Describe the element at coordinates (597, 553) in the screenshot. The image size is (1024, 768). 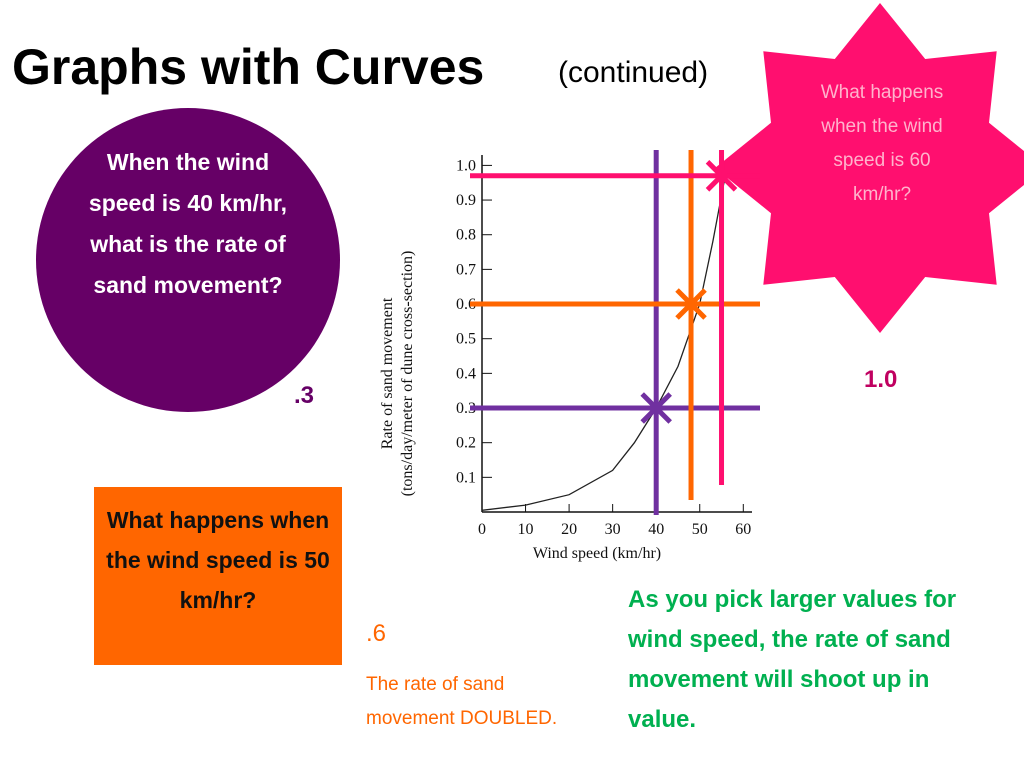
I see `x-axis-label: Wind speed (km/hr)` at that location.